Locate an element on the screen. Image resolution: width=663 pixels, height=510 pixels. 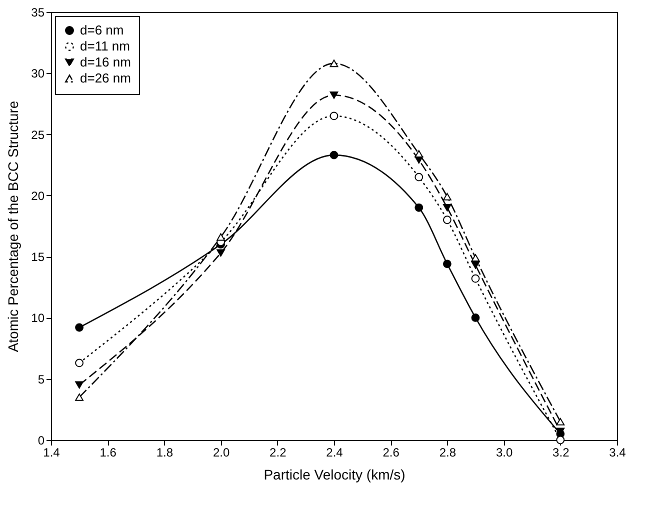
legend-label: d=26 nm is located at coordinates (105, 78).